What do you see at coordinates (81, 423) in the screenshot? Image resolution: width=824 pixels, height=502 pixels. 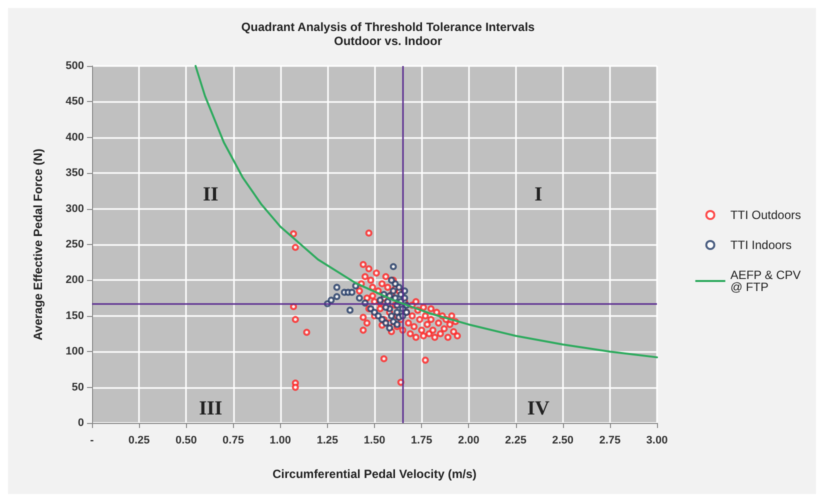 I see `y-tick-label: 0` at bounding box center [81, 423].